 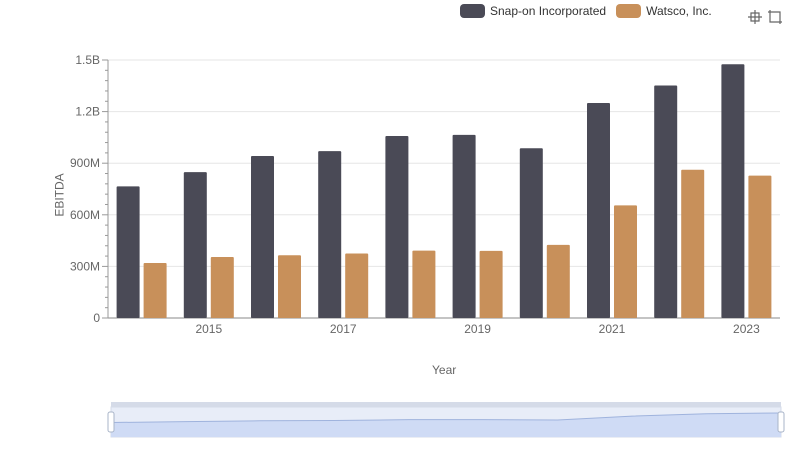 I want to click on bar-snap-on-2021, so click(x=598, y=210).